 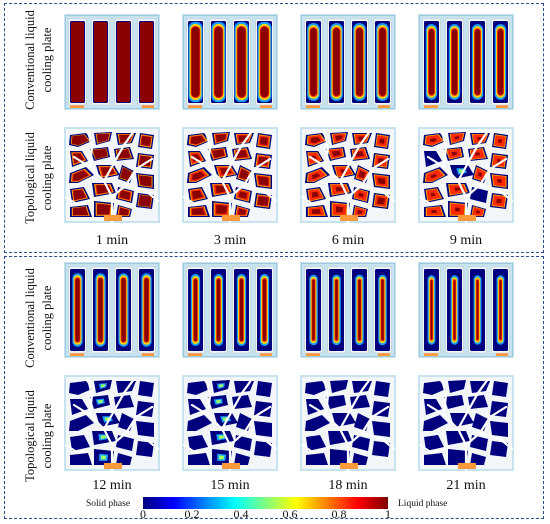 I want to click on time-label: 1 min, so click(x=112, y=240).